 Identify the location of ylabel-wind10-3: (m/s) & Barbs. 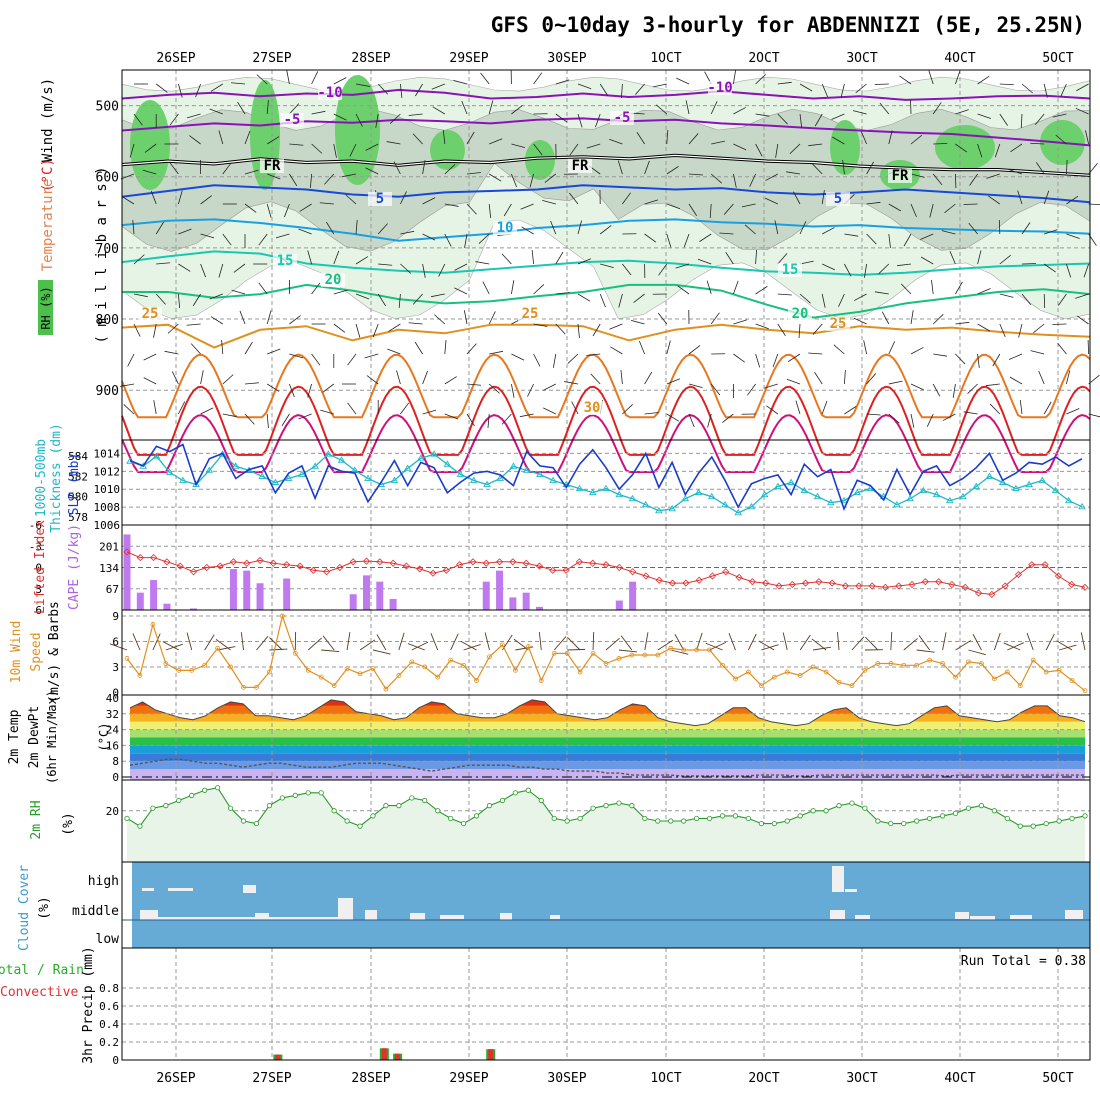
(54, 652).